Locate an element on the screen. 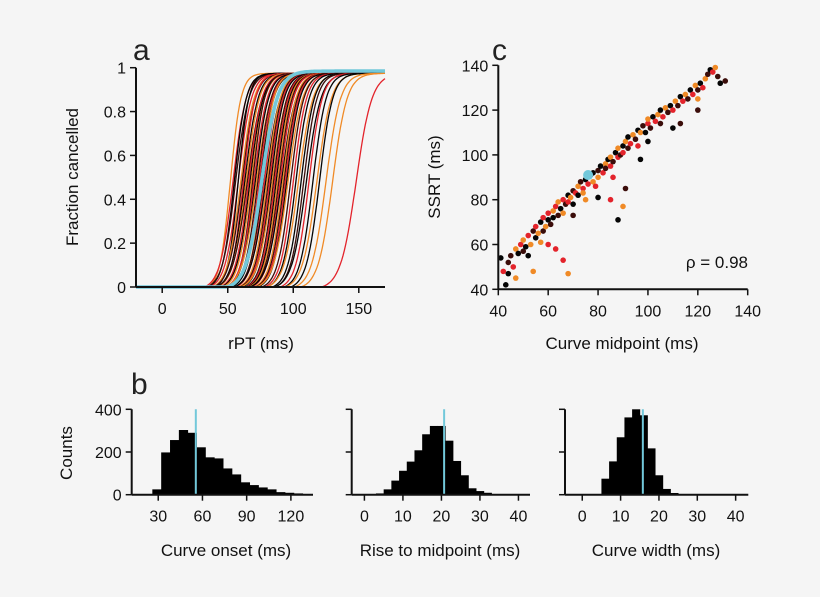 This screenshot has width=820, height=597. hist-1-bars is located at coordinates (228, 452).